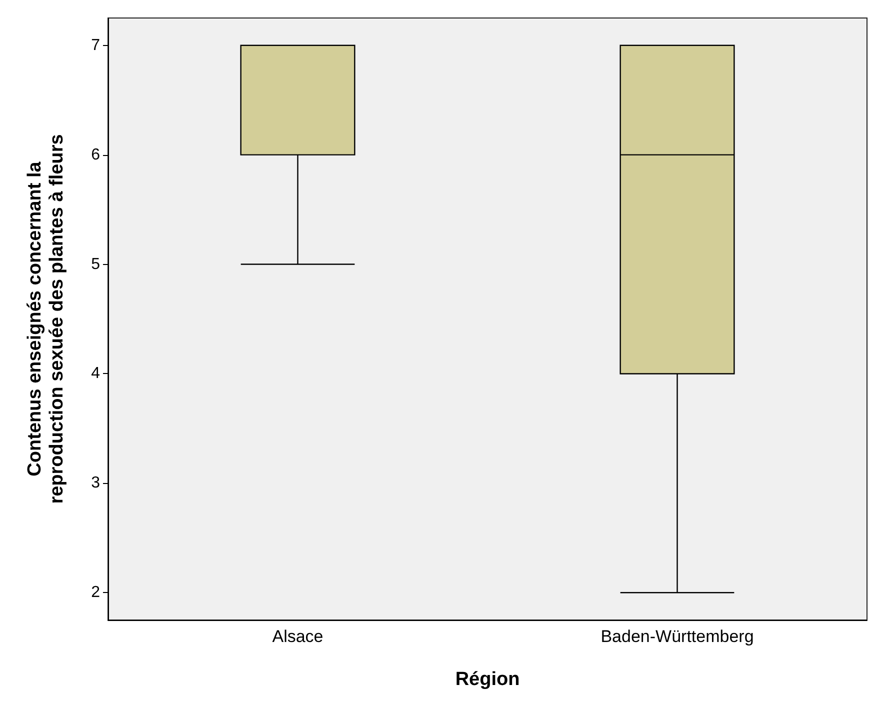 This screenshot has height=718, width=885. What do you see at coordinates (95, 483) in the screenshot?
I see `y-tick-label: 3` at bounding box center [95, 483].